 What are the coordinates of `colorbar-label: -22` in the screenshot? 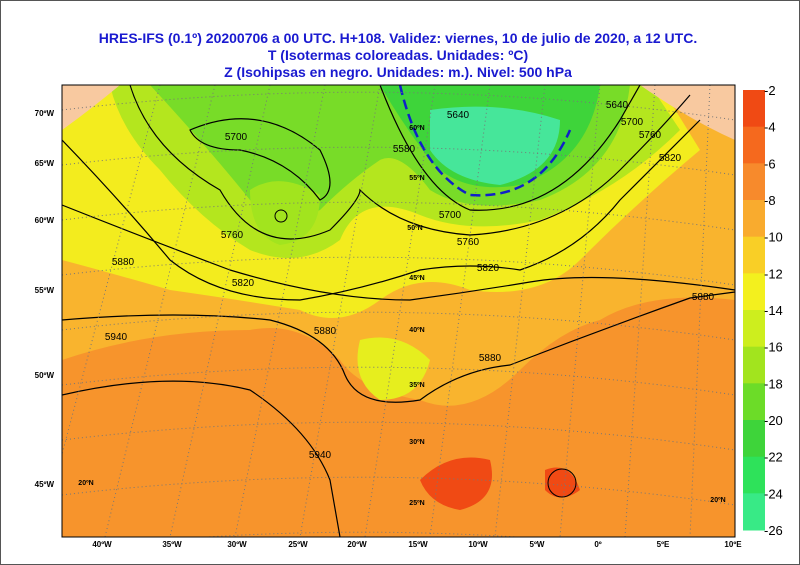 It's located at (773, 457).